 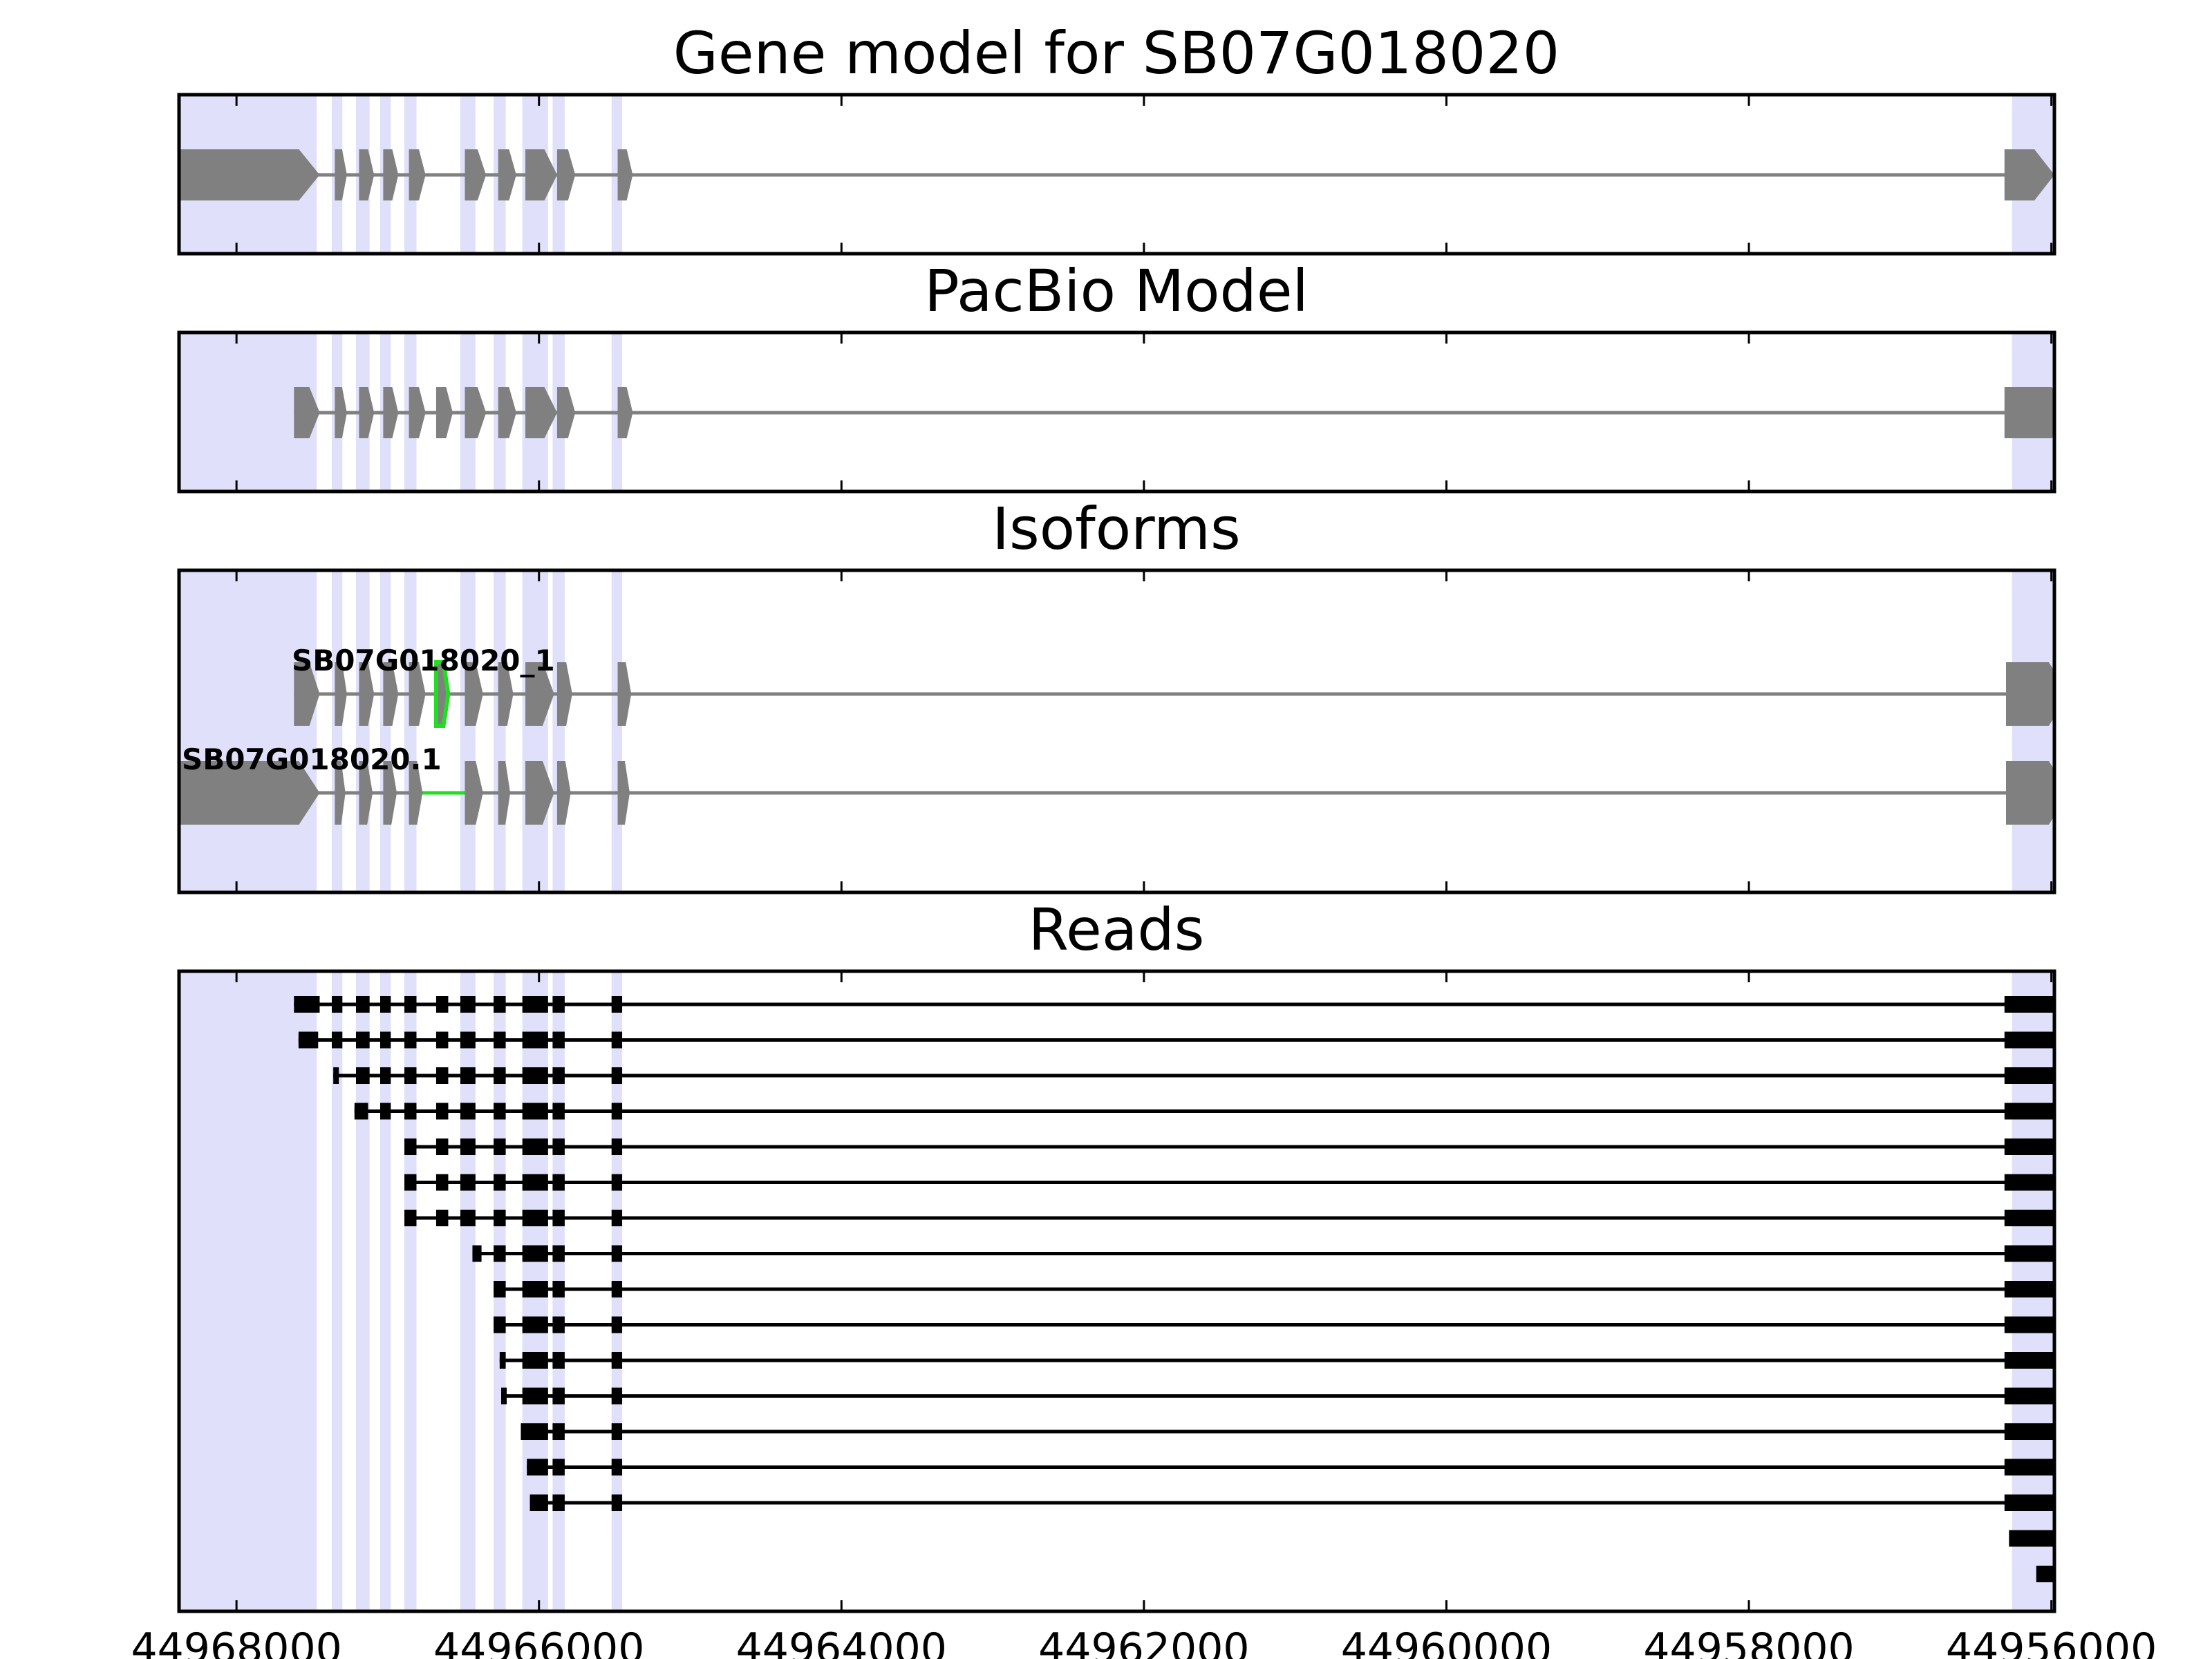 I want to click on isoforms-tracks, so click(x=1117, y=742).